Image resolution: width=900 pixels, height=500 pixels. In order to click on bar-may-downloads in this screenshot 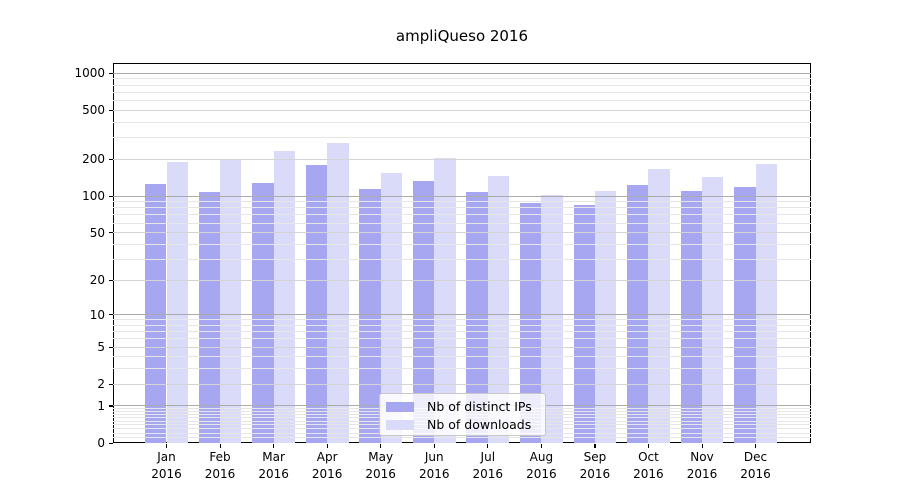, I will do `click(391, 308)`.